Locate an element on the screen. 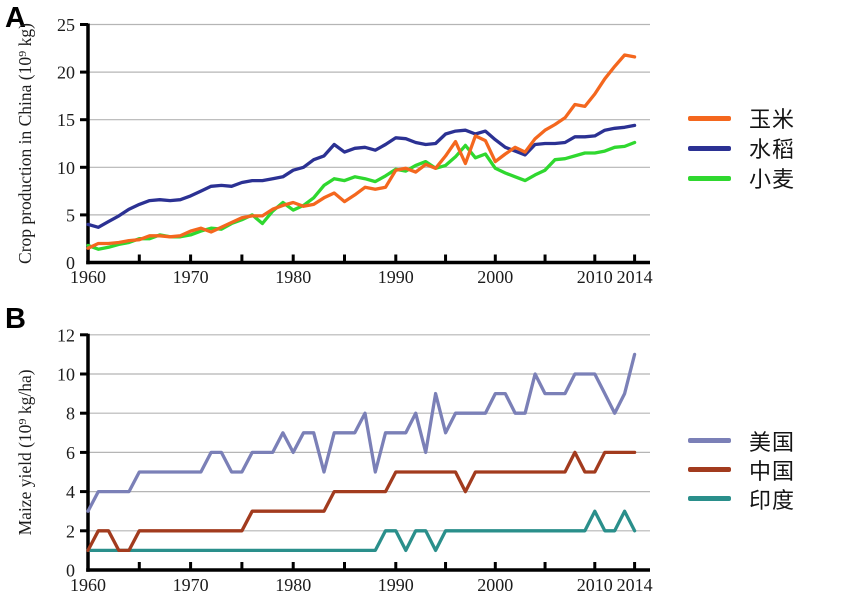 This screenshot has width=850, height=611. panel-b-label: B is located at coordinates (15, 319).